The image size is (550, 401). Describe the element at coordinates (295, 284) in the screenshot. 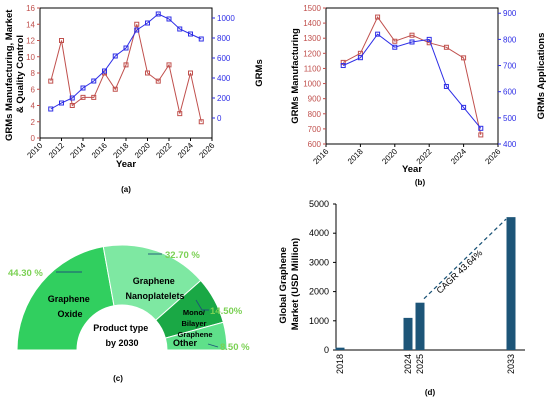

I see `panel-d-ylabel-line2: Market (USD Million)` at that location.